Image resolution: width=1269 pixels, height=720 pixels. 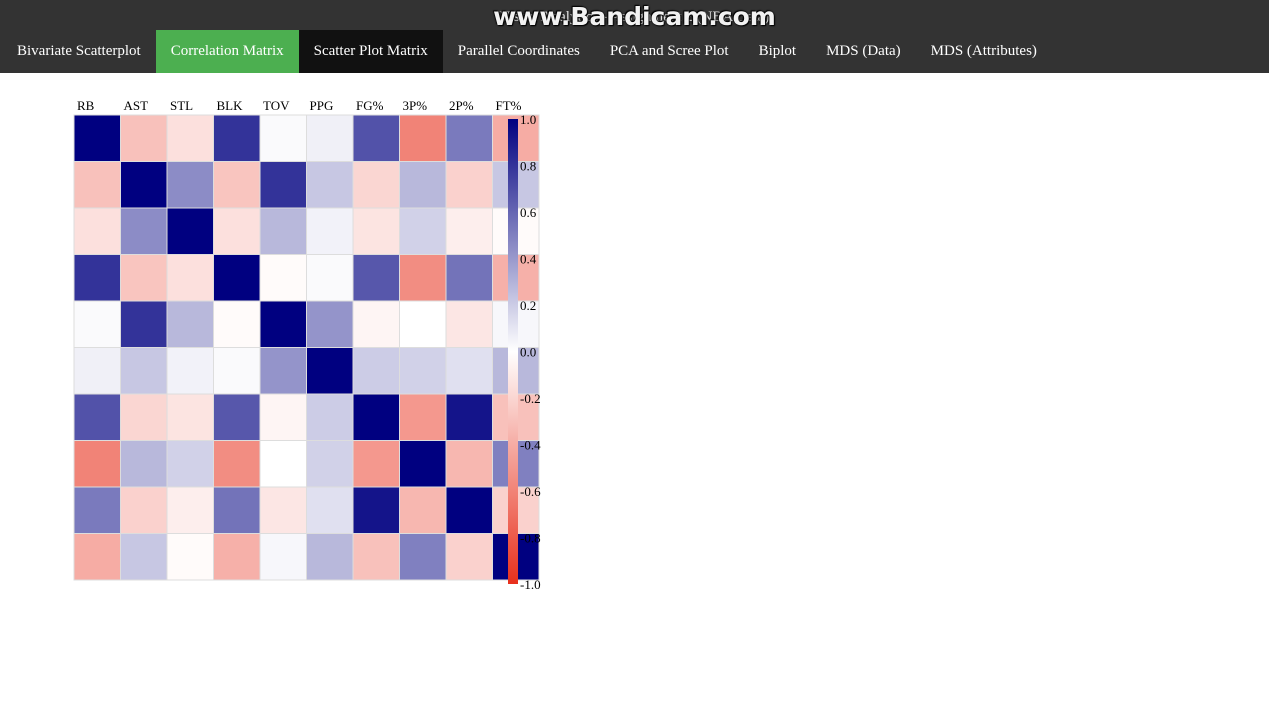 I want to click on legend-tick-label: 0.0, so click(x=528, y=352).